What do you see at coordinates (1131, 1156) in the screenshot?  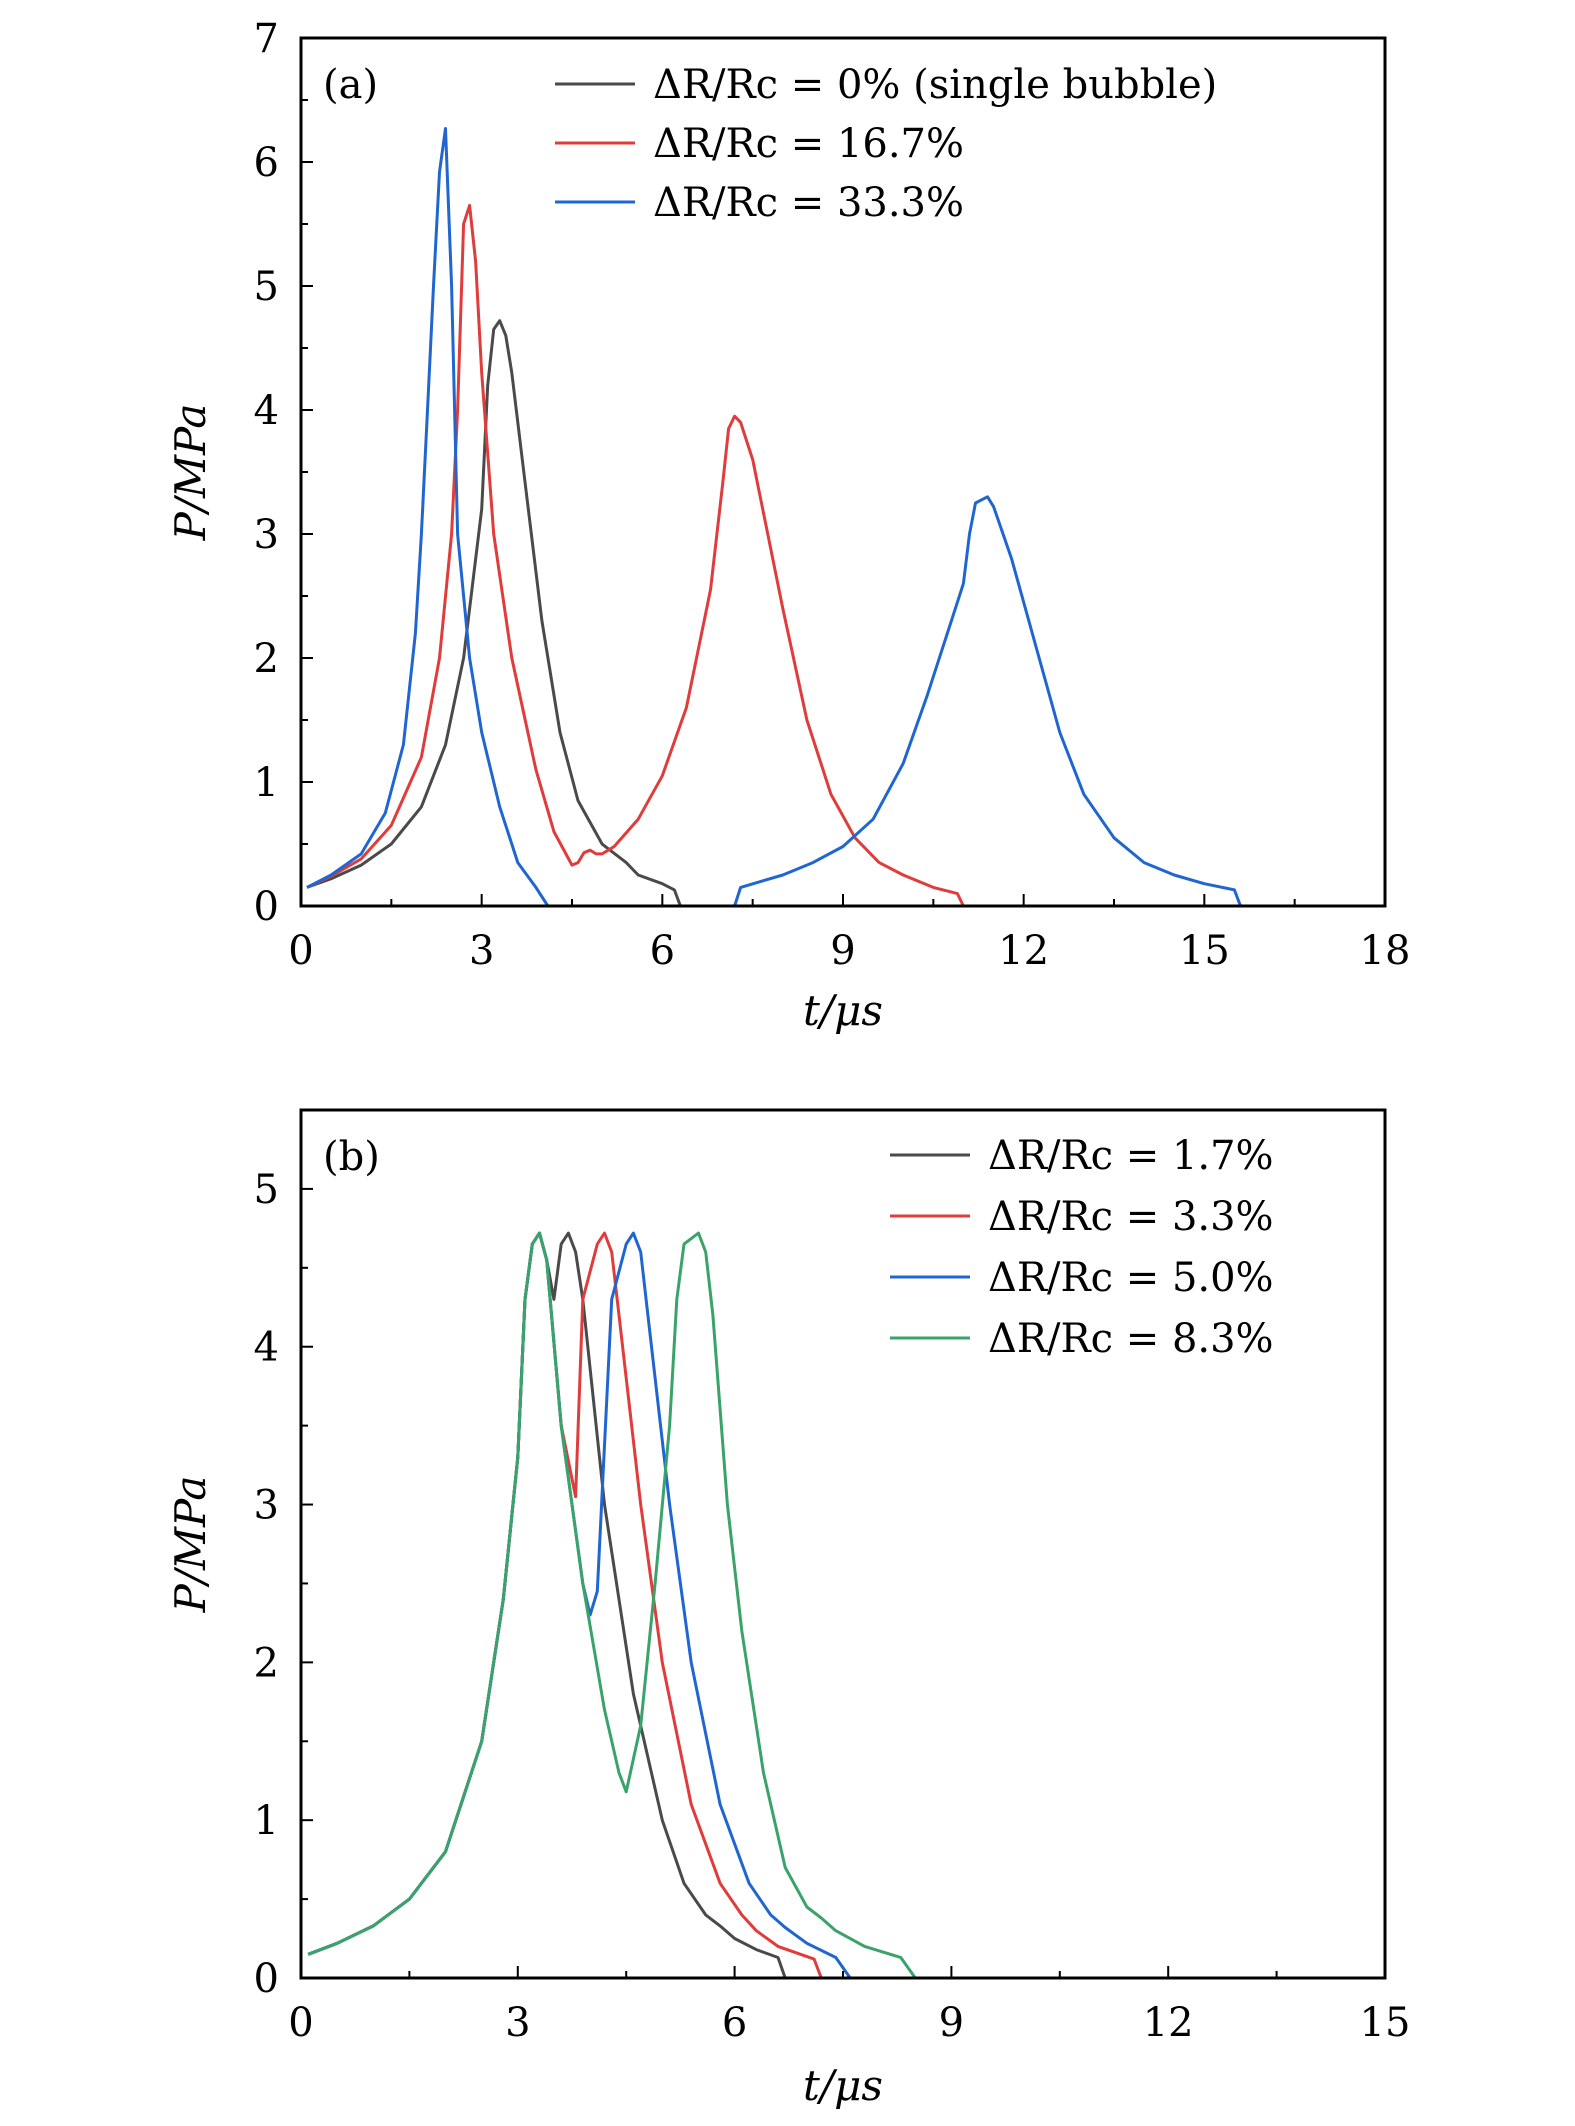 I see `legend-label-0: ΔR/Rc = 1.7%` at bounding box center [1131, 1156].